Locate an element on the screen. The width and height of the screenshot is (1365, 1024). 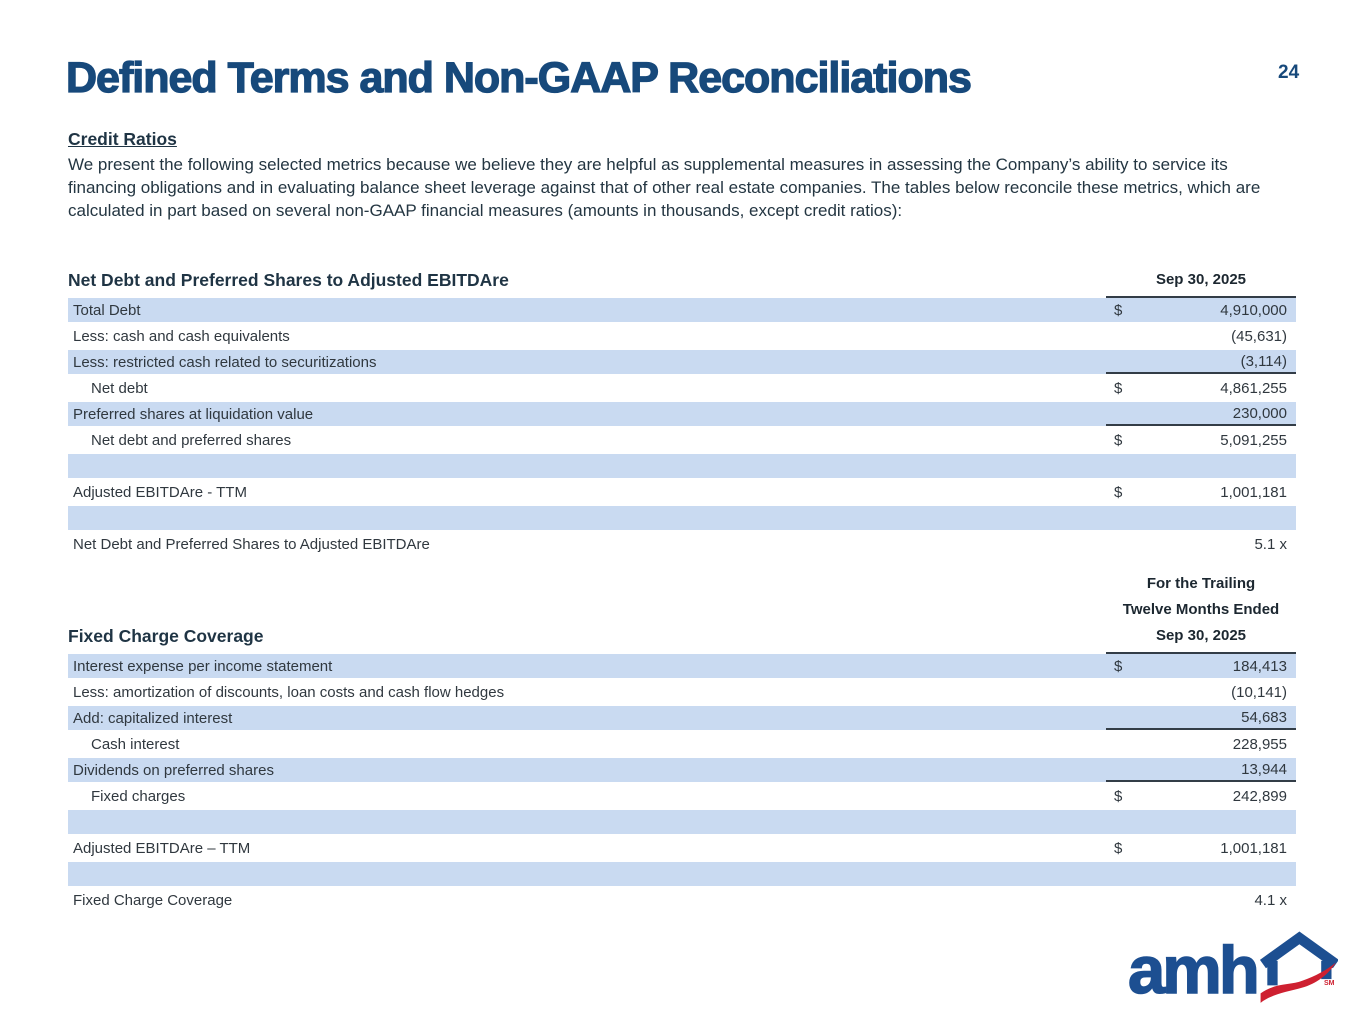
row-label: Add: capitalized interest is located at coordinates (153, 718).